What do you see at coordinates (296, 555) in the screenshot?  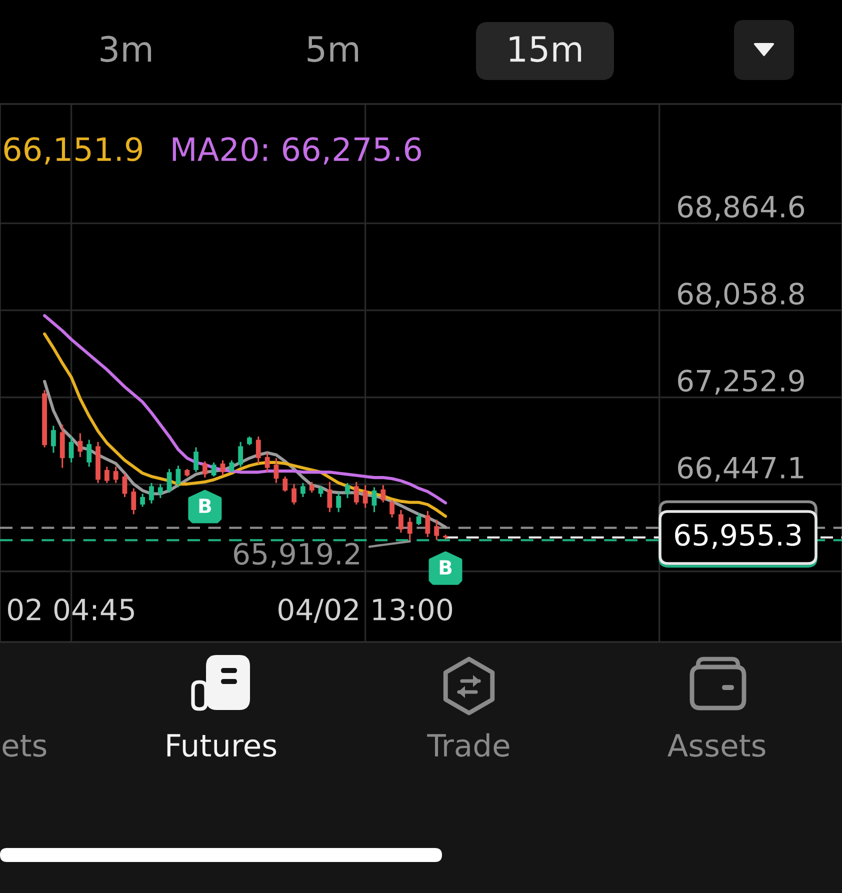 I see `annotation: 65,919.2` at bounding box center [296, 555].